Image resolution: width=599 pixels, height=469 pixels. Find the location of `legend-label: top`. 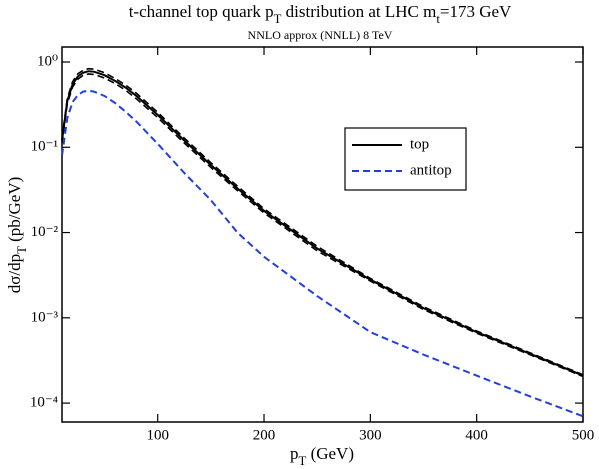

legend-label: top is located at coordinates (419, 144).